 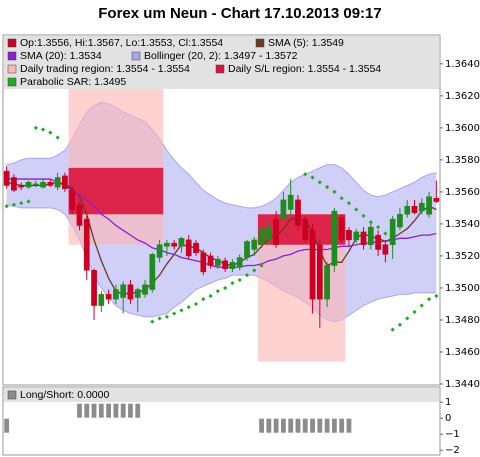 I want to click on y-tick-label: 1.3520, so click(x=462, y=256).